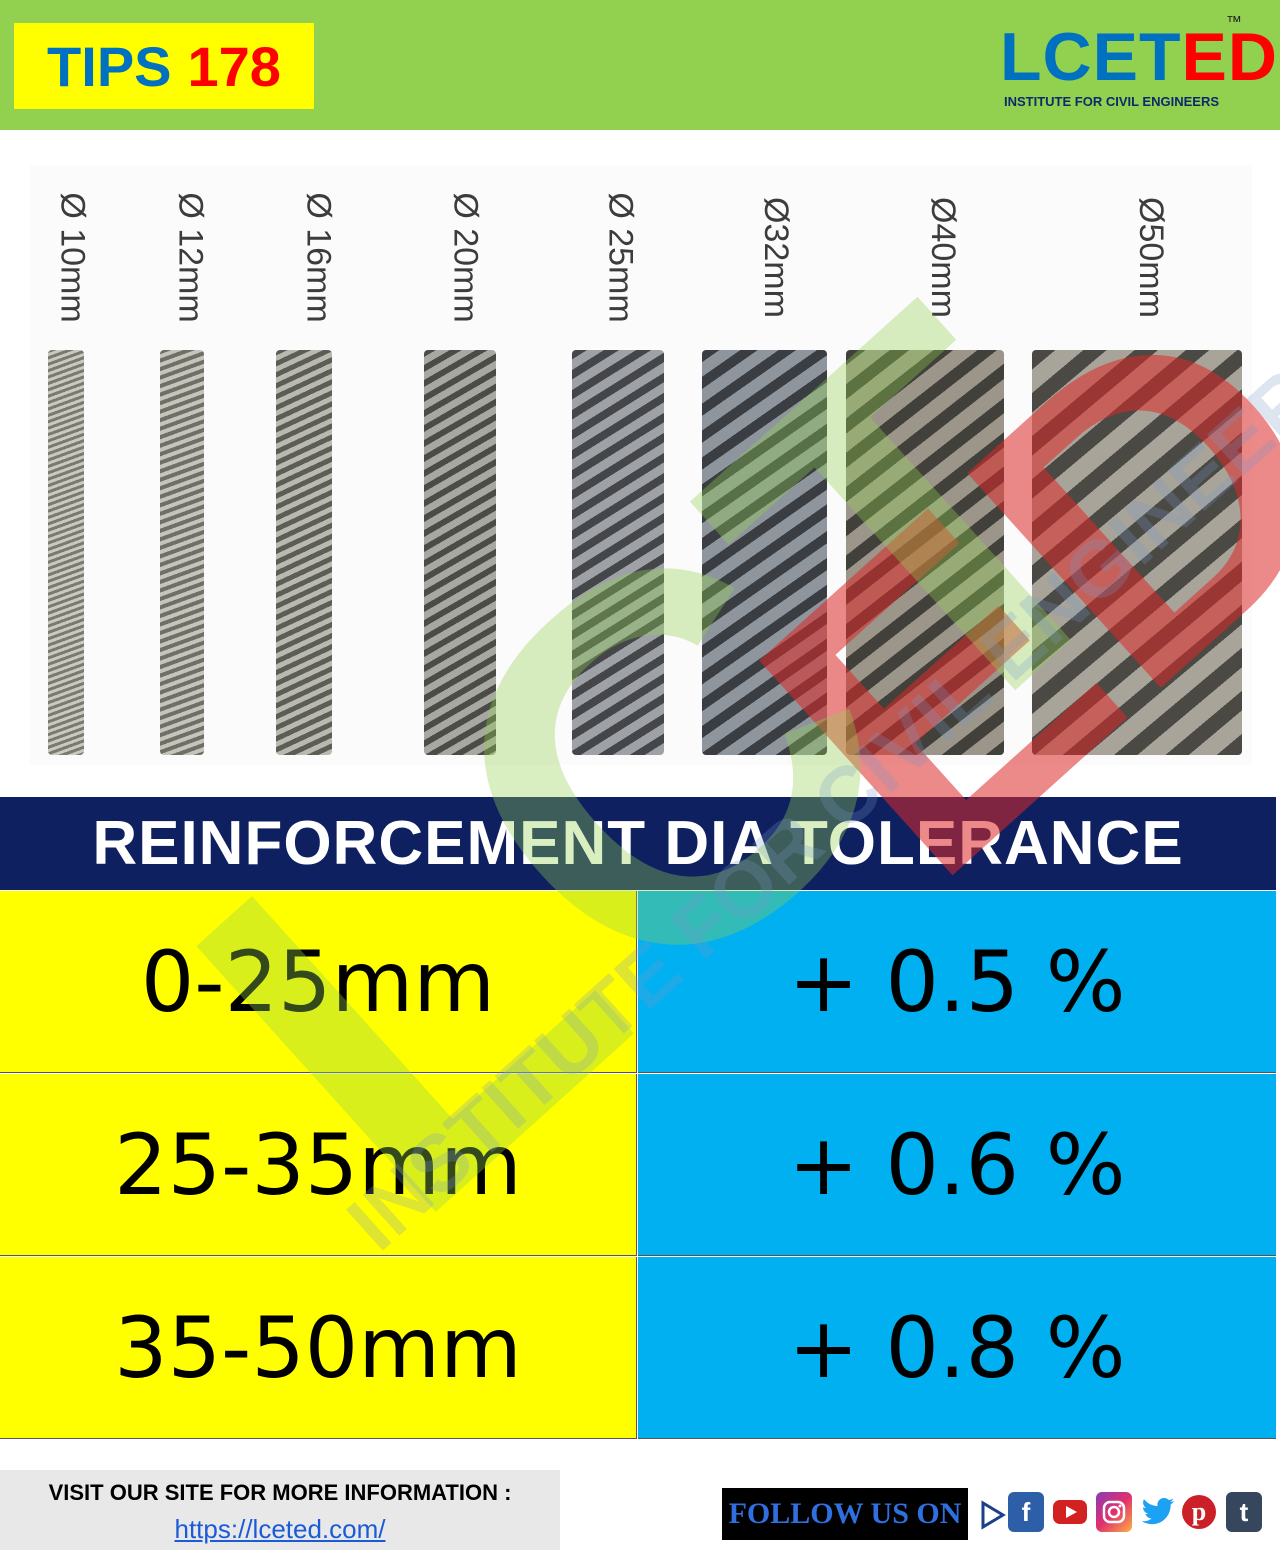 This screenshot has width=1280, height=1550. I want to click on table-row: 35-50mm + 0.8 %, so click(638, 1348).